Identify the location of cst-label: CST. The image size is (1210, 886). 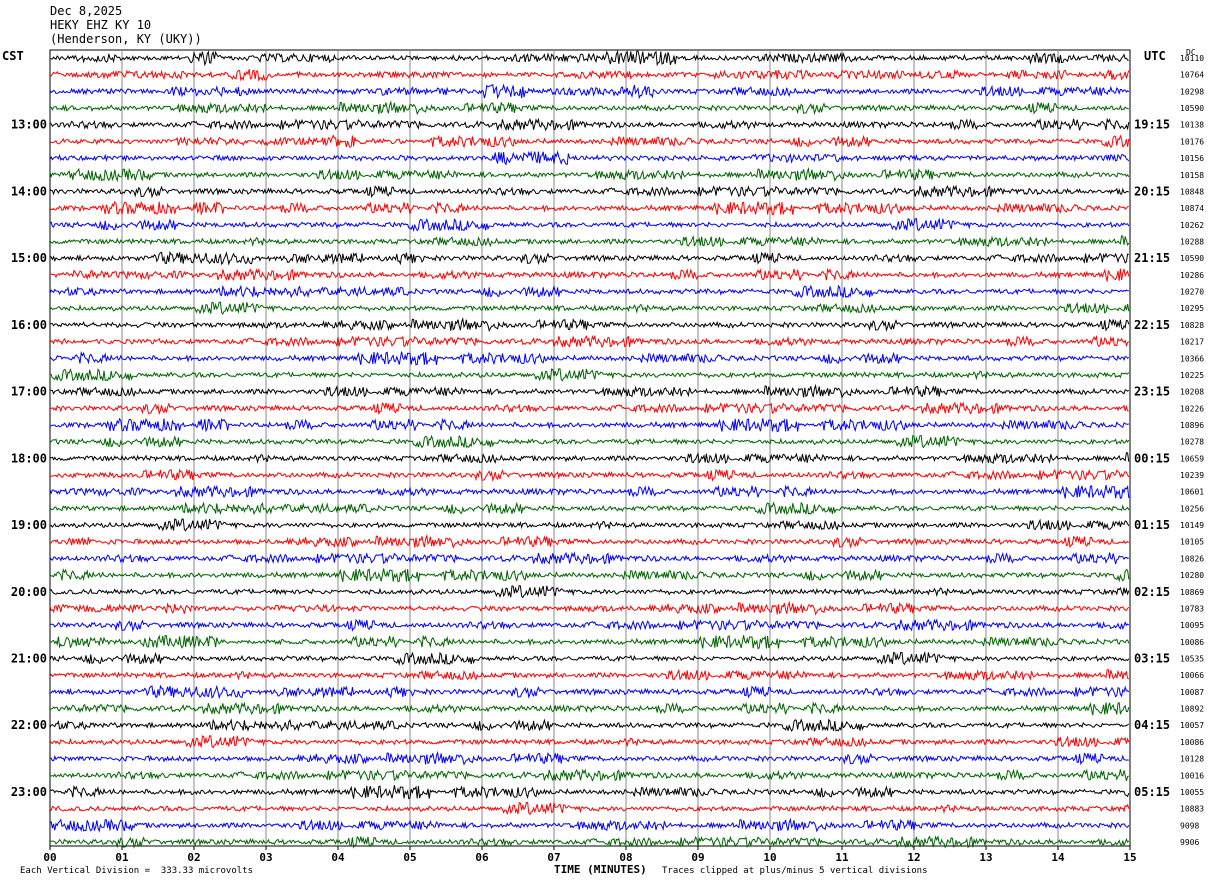
(13, 56).